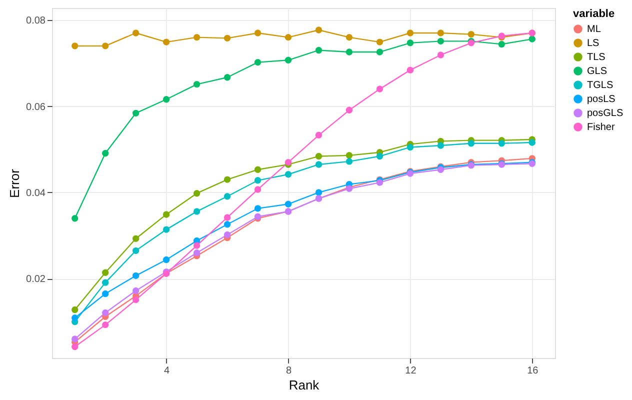  Describe the element at coordinates (36, 107) in the screenshot. I see `y-tick-label: 0.06` at that location.